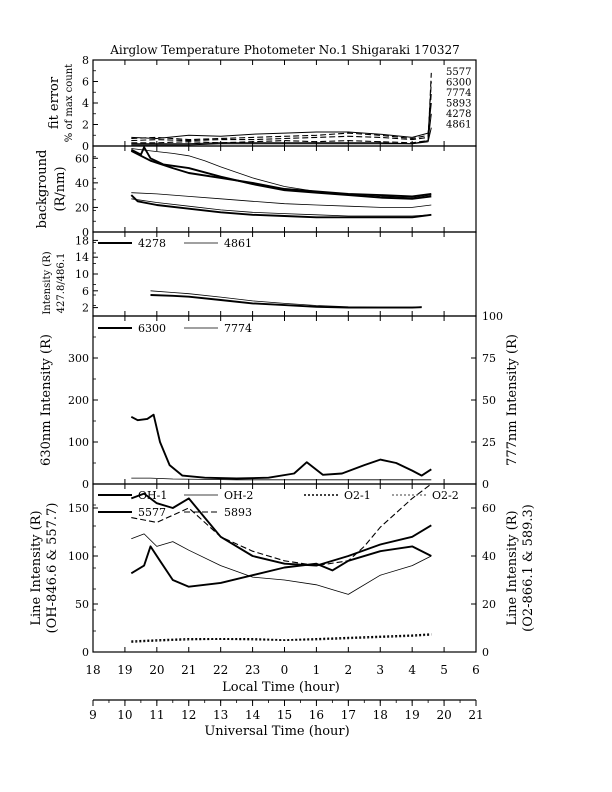  What do you see at coordinates (475, 715) in the screenshot?
I see `universal-time-tick-label: 21` at bounding box center [475, 715].